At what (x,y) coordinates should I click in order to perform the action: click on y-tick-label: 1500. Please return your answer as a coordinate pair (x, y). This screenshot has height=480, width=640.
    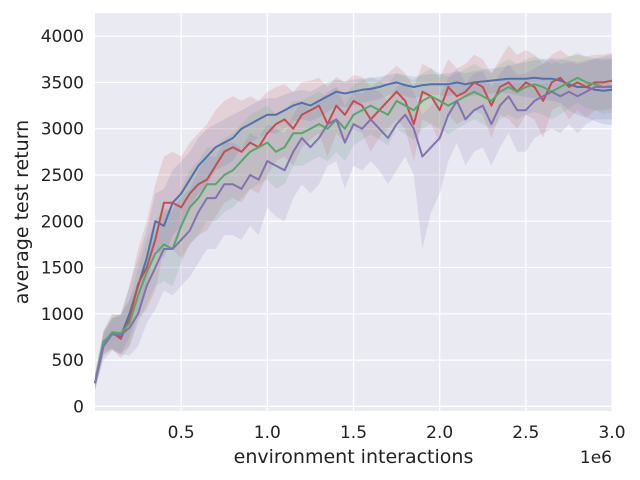
    Looking at the image, I should click on (62, 269).